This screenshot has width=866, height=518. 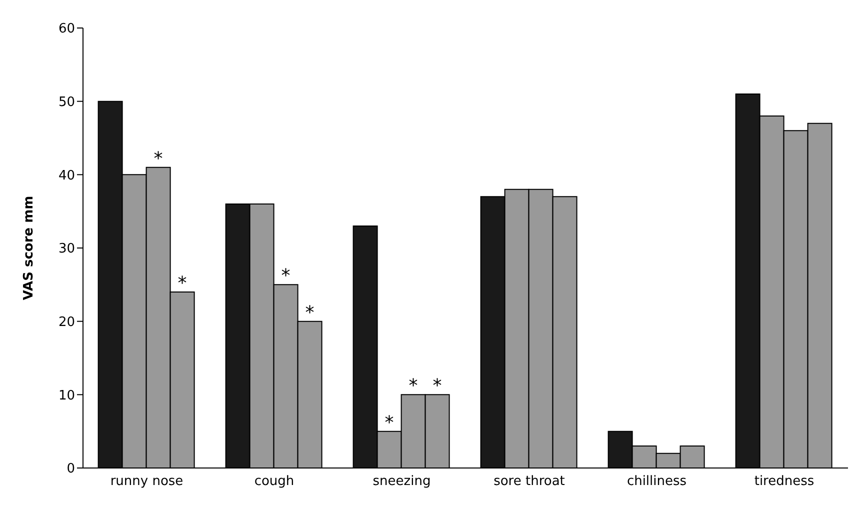 I want to click on y-tick-label: 50, so click(x=66, y=102).